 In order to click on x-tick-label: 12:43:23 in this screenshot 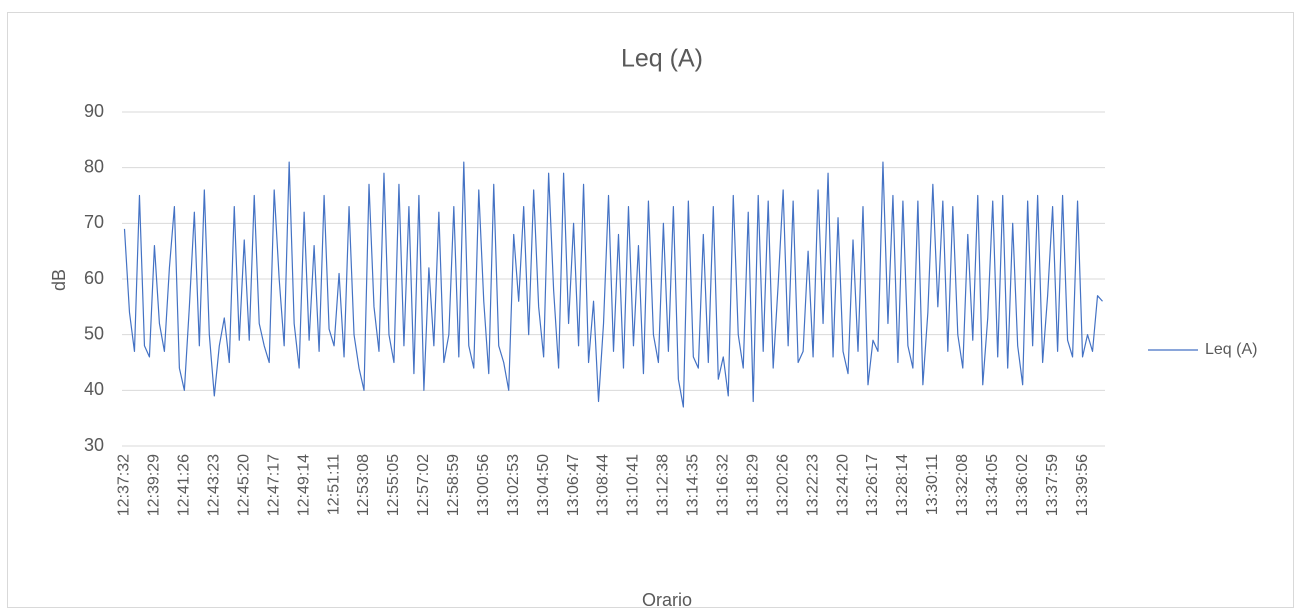, I will do `click(214, 485)`.